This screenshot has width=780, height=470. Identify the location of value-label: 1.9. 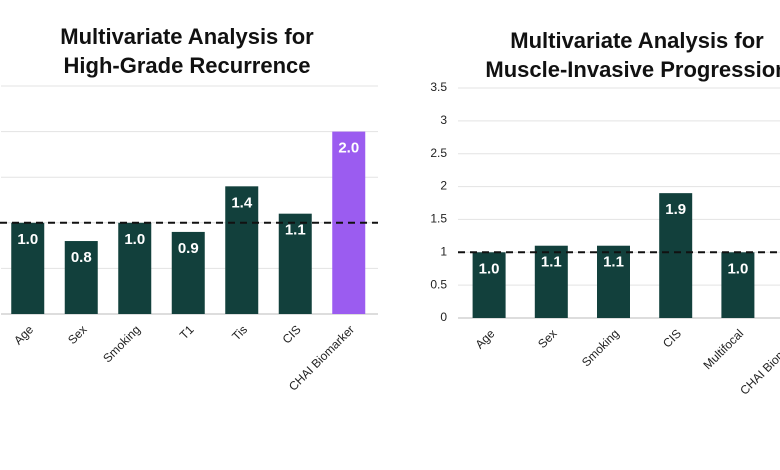
(675, 209).